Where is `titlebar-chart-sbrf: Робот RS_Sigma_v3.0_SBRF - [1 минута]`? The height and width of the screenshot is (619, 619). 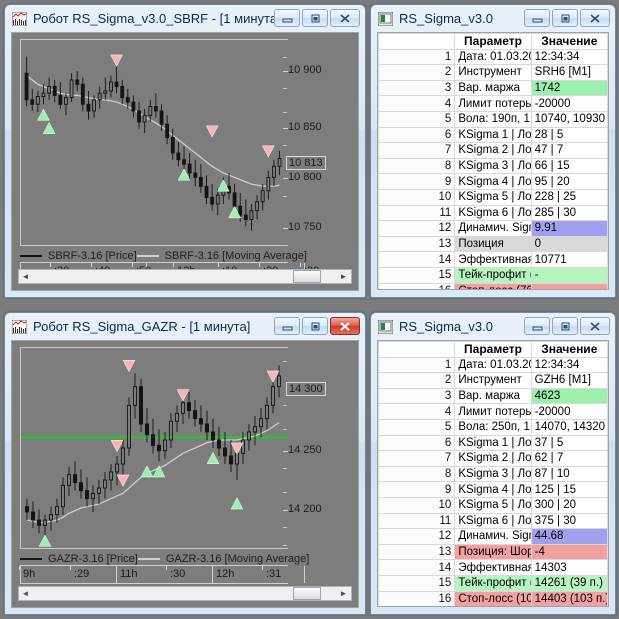
titlebar-chart-sbrf: Робот RS_Sigma_v3.0_SBRF - [1 минута] is located at coordinates (185, 18).